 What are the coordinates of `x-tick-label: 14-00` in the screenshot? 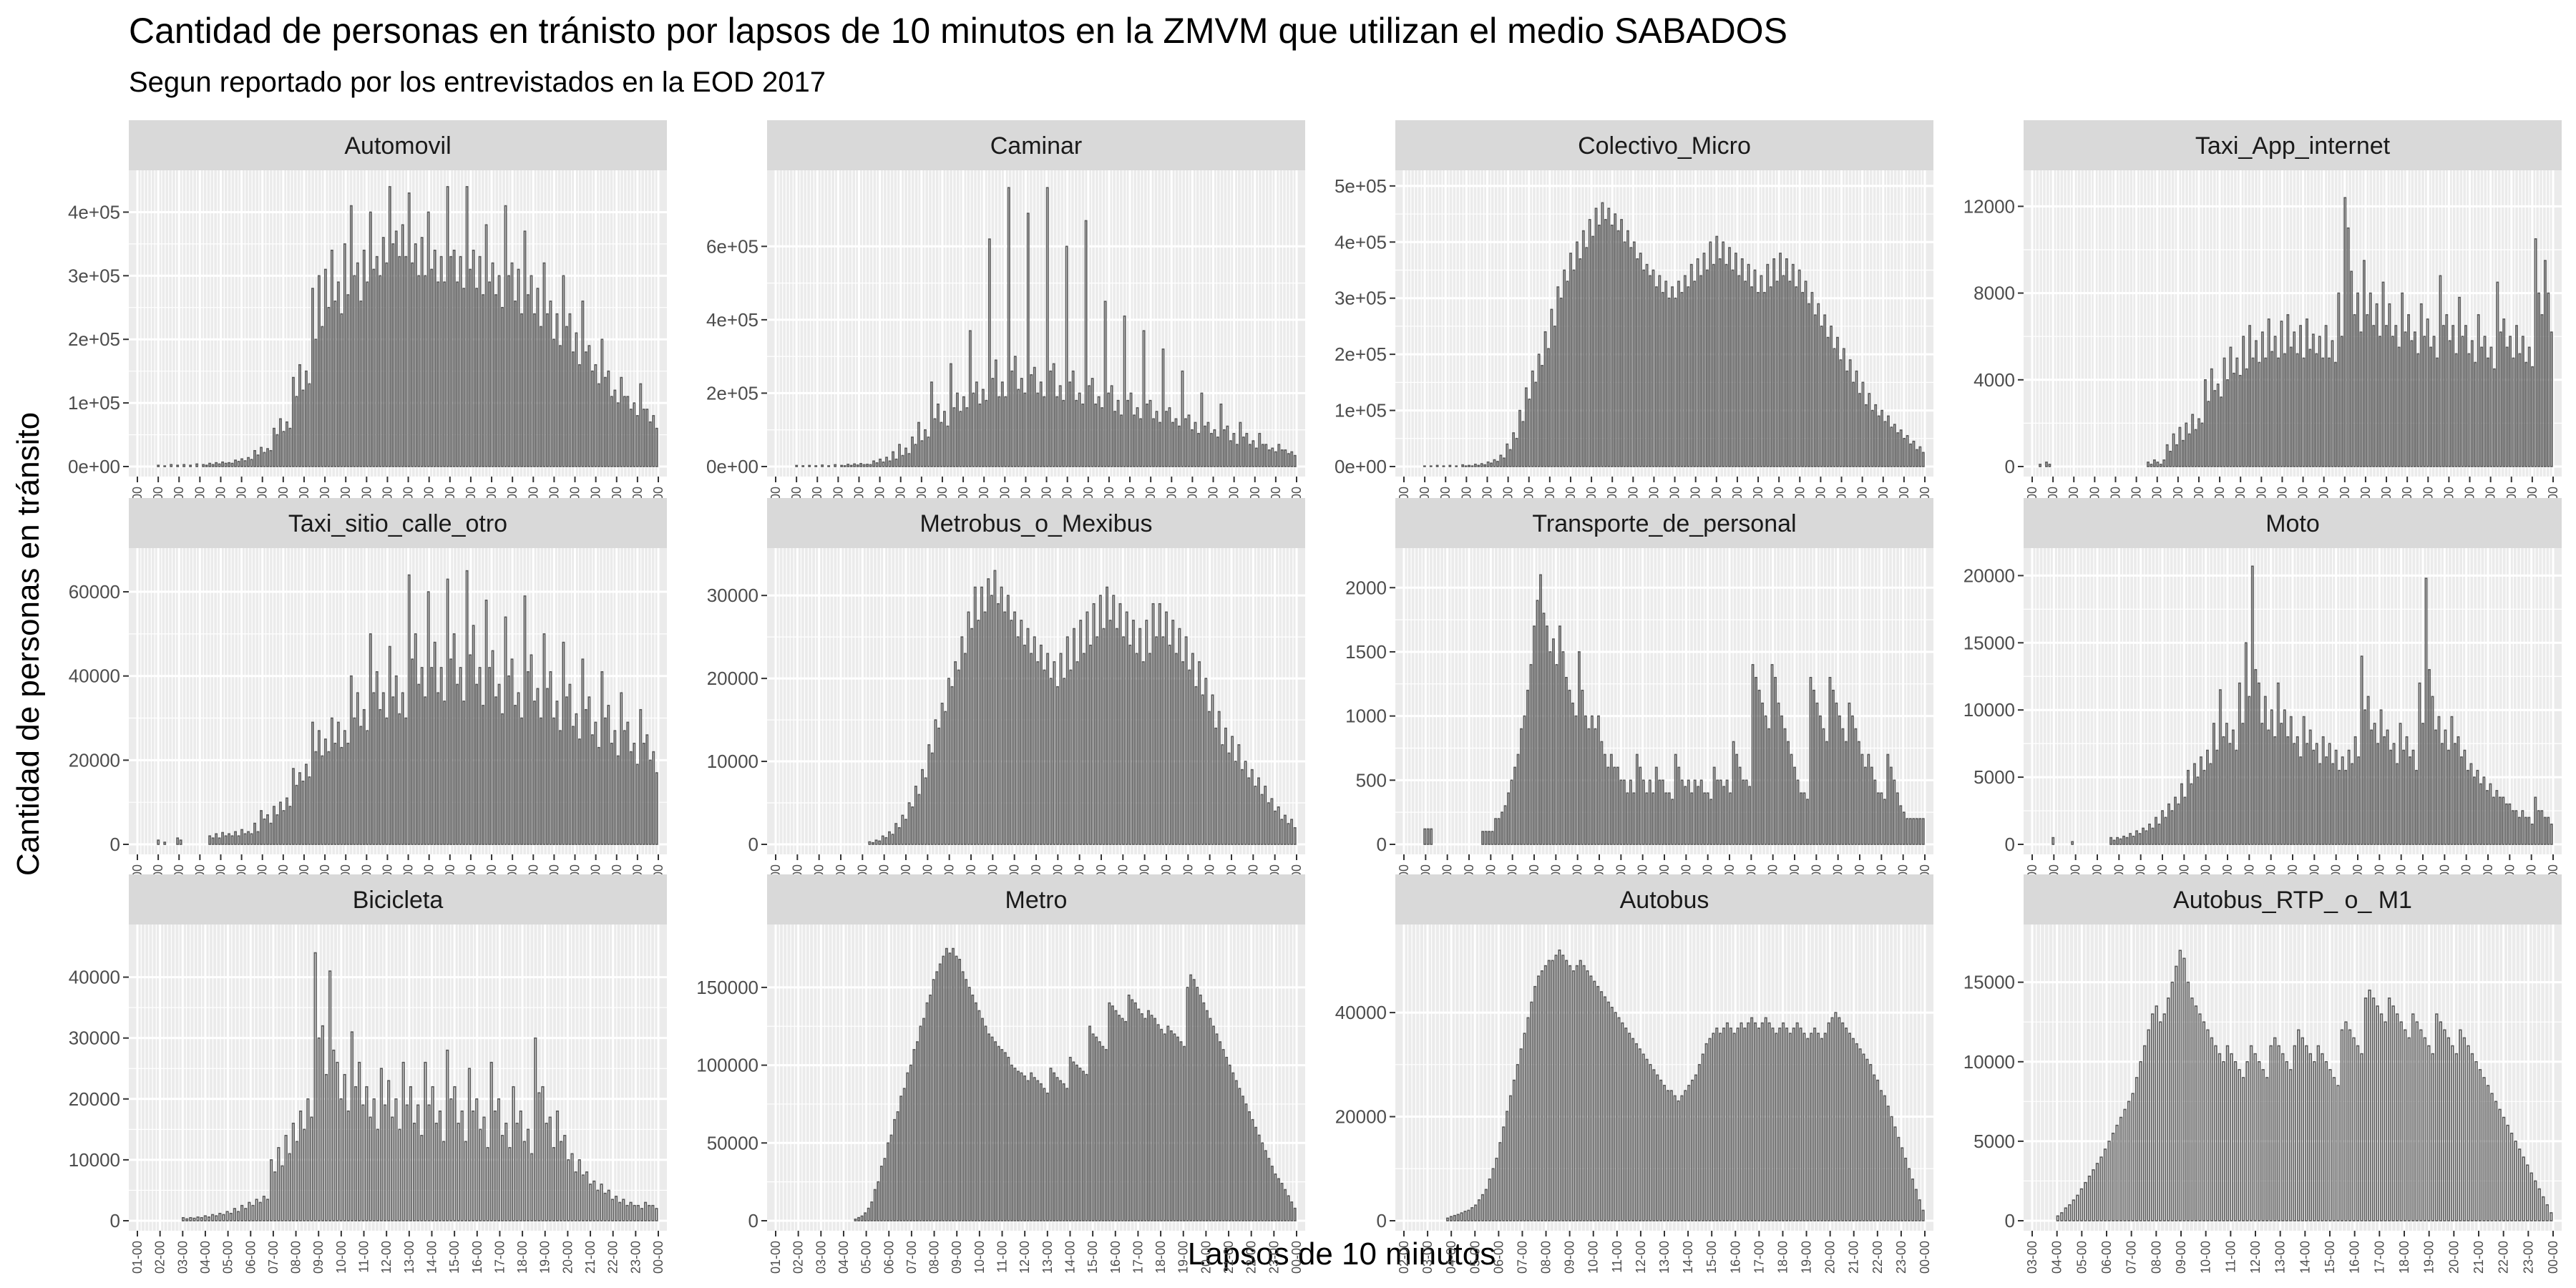 It's located at (431, 1257).